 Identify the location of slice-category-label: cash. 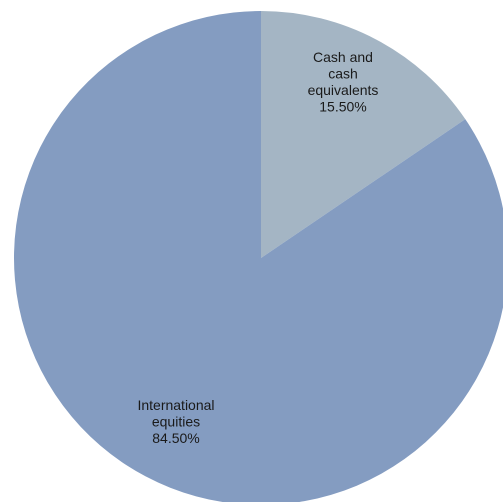
(343, 74).